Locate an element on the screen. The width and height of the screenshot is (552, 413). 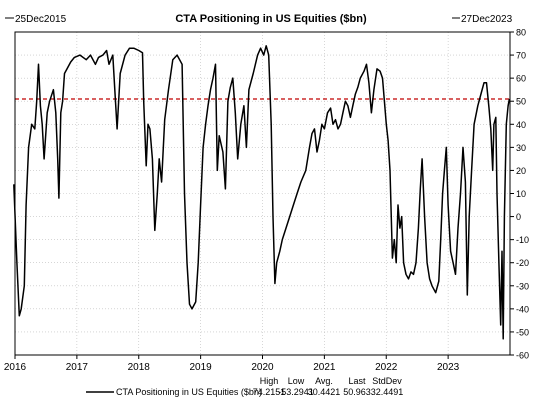
y-tick-label: 40 is located at coordinates (521, 125).